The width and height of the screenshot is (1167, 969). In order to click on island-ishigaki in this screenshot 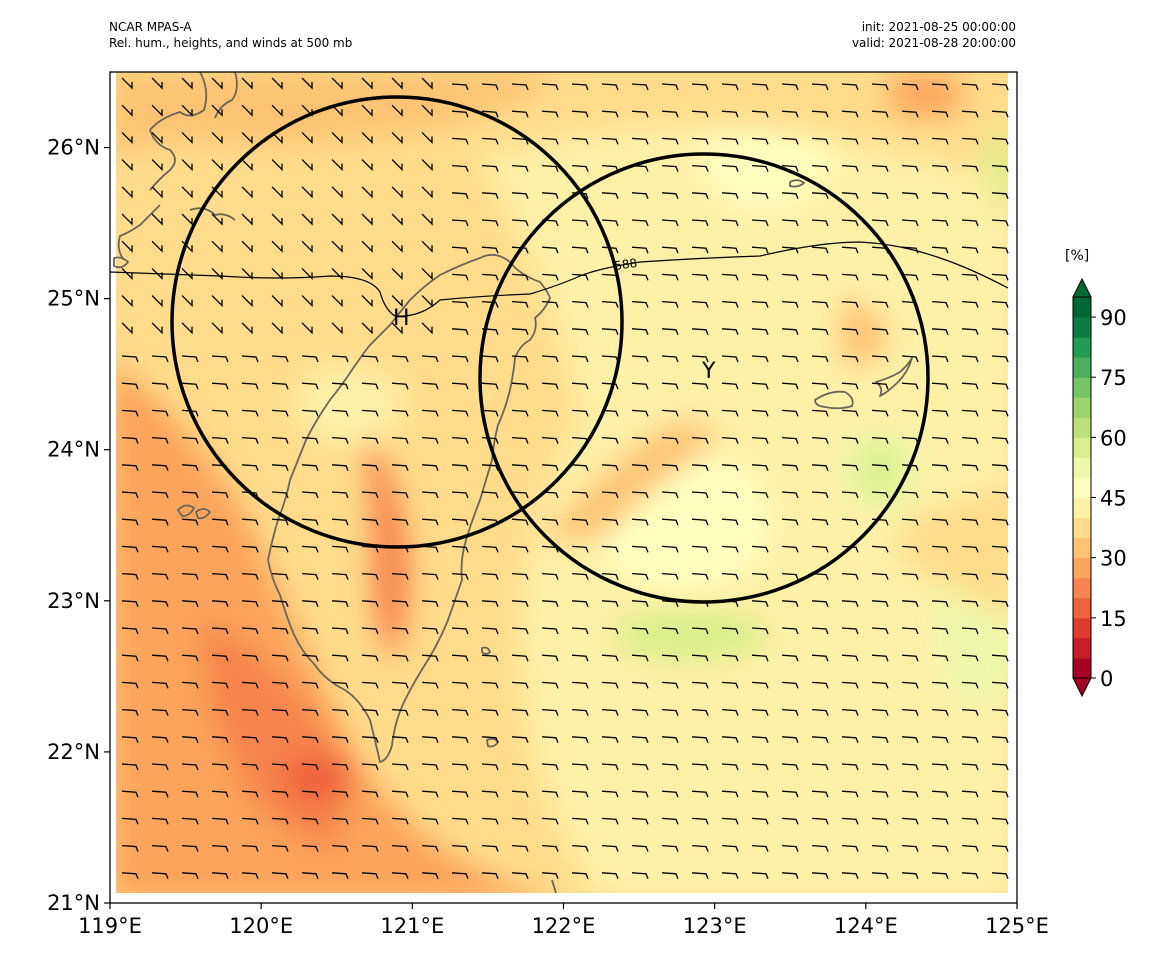, I will do `click(894, 377)`.